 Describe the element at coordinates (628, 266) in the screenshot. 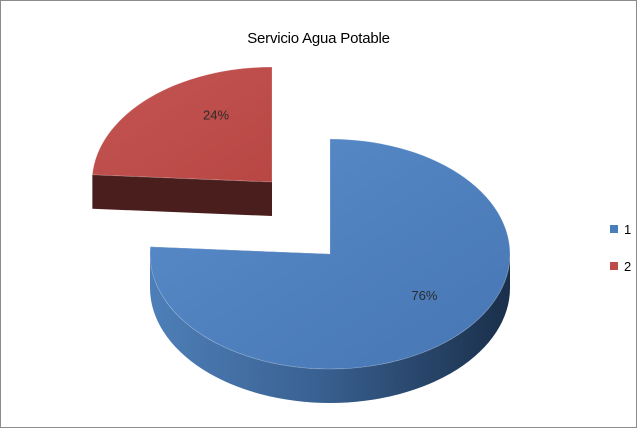

I see `legend-label-2: 2` at that location.